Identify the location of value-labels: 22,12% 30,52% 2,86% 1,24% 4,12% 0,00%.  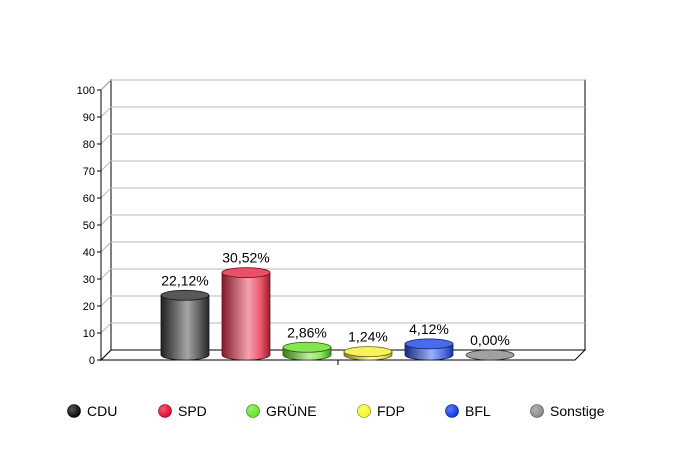
(335, 299).